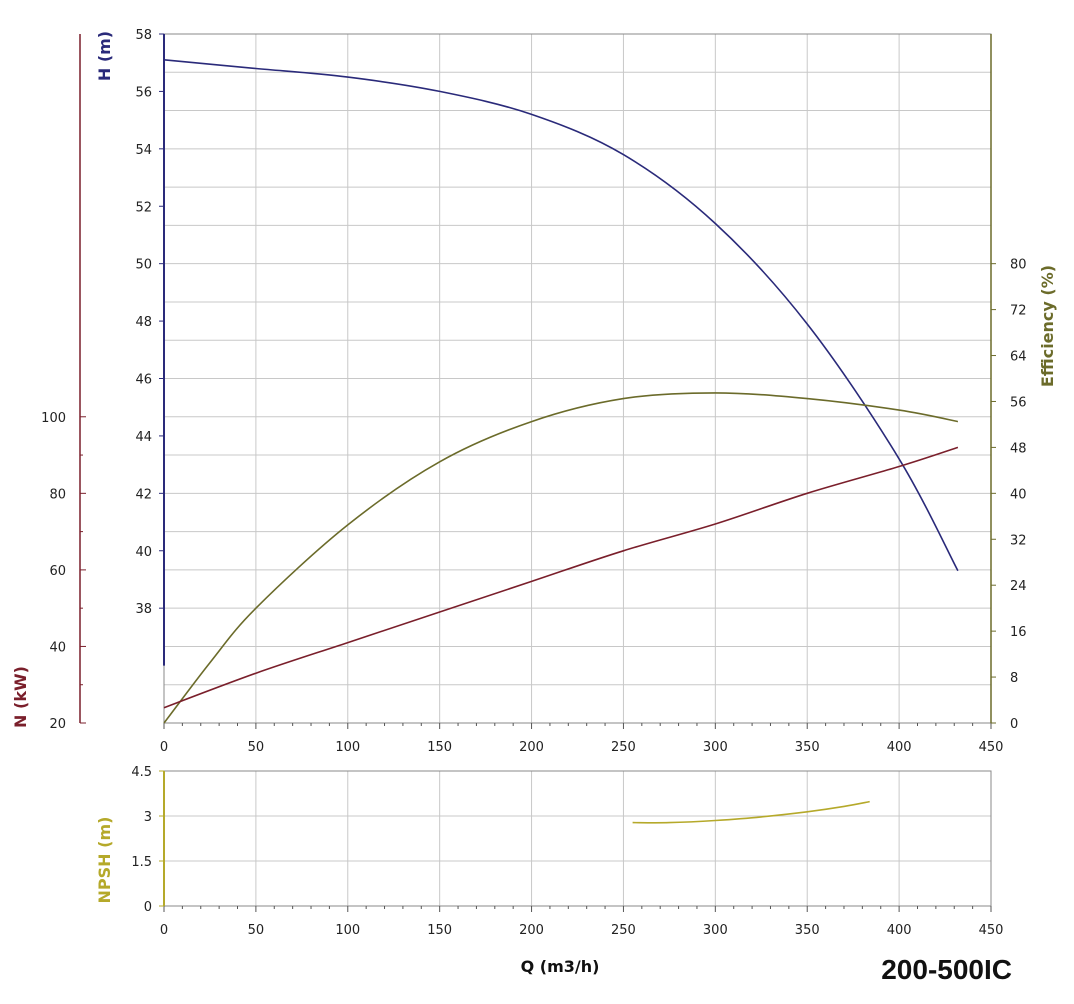 The image size is (1074, 1004). What do you see at coordinates (531, 747) in the screenshot?
I see `x-tick-label-main: 200` at bounding box center [531, 747].